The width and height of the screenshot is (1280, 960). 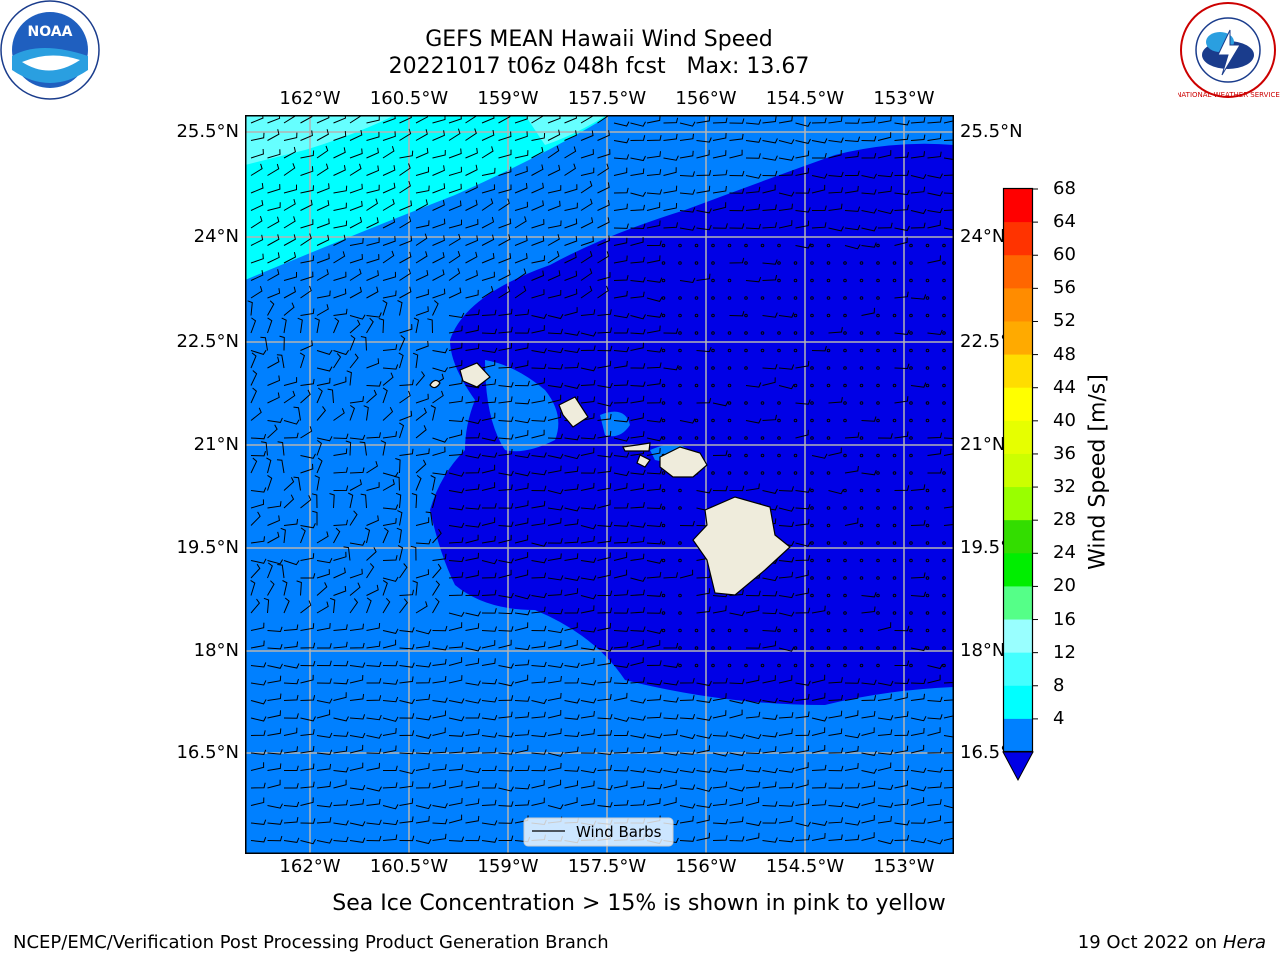 I want to click on lon-tick-bottom: 162°W, so click(x=310, y=866).